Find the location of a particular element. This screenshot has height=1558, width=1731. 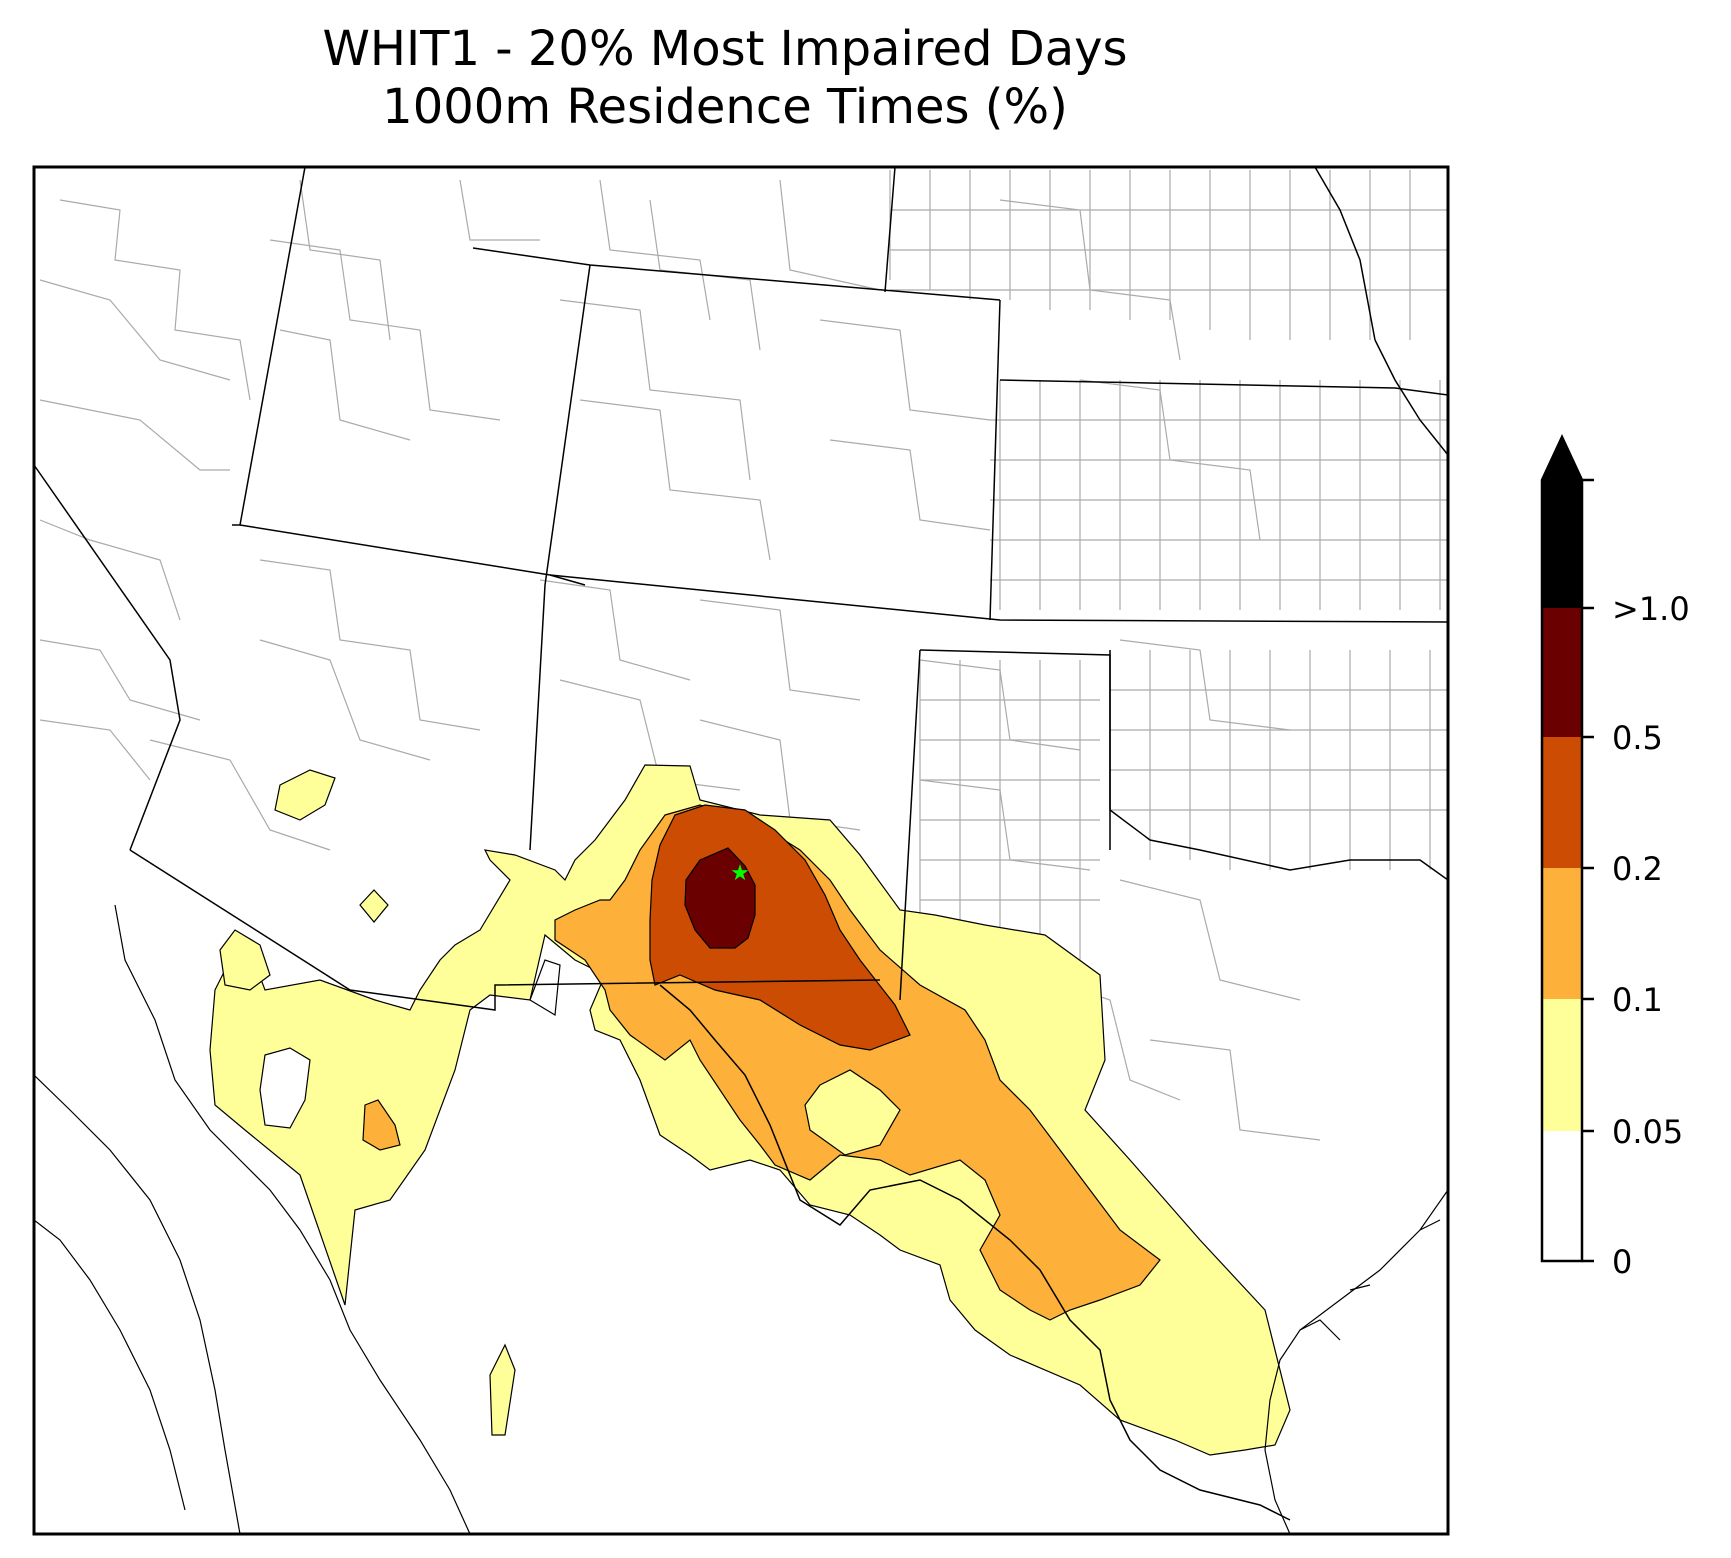

colorbar-extend-arrow is located at coordinates (1562, 458).